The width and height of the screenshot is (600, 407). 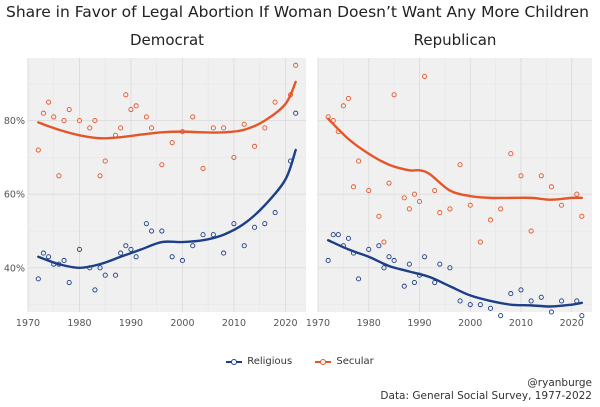 I want to click on legend: Religious Secular, so click(x=300, y=363).